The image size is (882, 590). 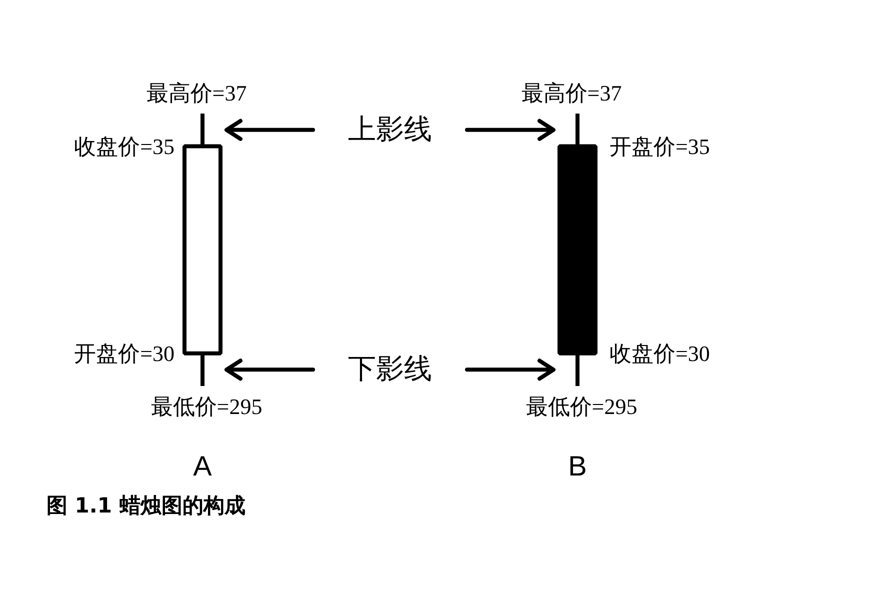 What do you see at coordinates (390, 370) in the screenshot?
I see `annotation: 下影线` at bounding box center [390, 370].